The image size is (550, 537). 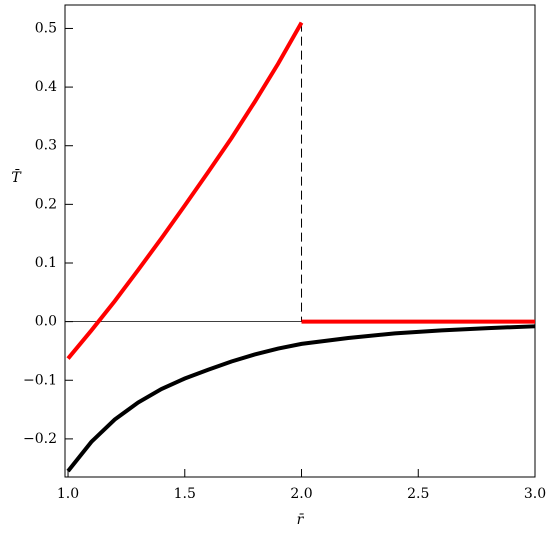 I want to click on y-tick-label: −0.1, so click(x=40, y=380).